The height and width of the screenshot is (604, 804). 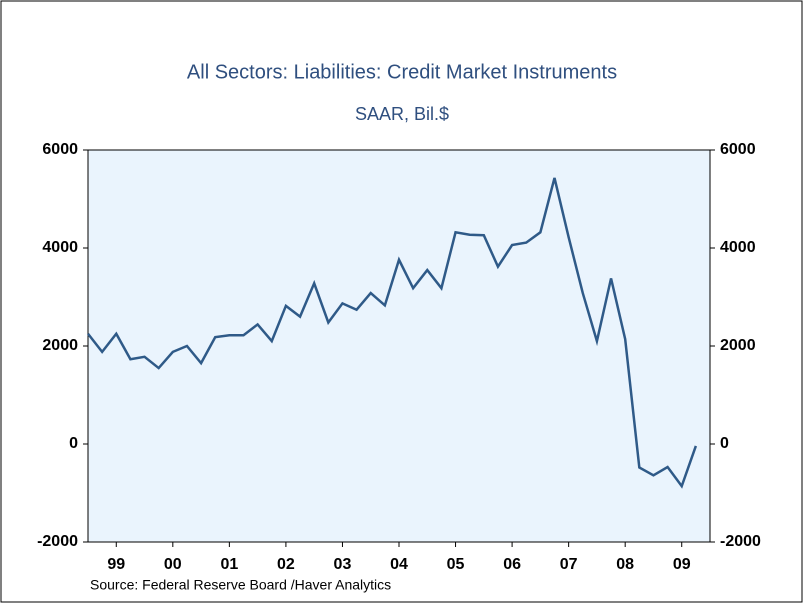 I want to click on y-tick-label: 4000, so click(x=60, y=247).